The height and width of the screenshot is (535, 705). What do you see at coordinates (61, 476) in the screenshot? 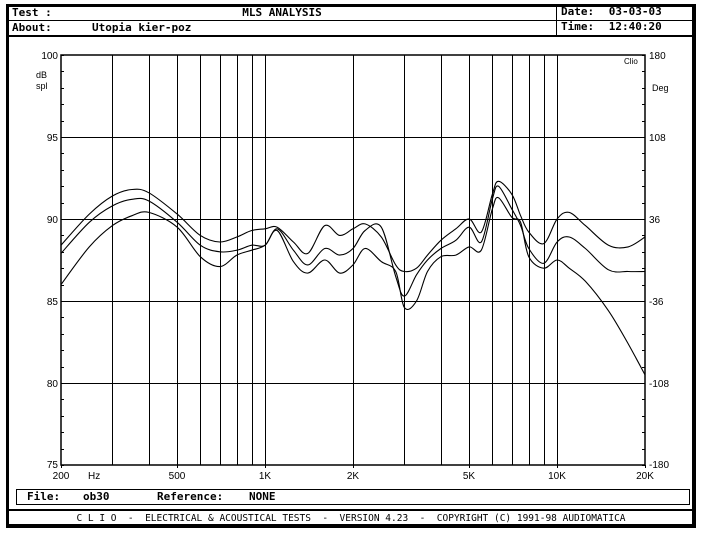
I see `x-tick-200: 200` at bounding box center [61, 476].